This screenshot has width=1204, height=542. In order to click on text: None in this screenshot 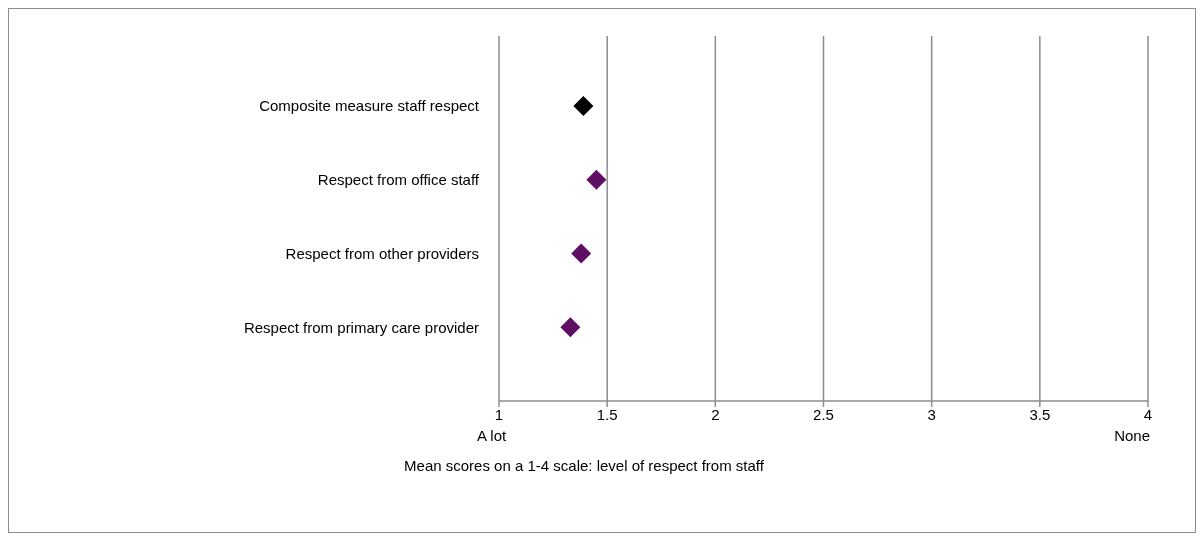, I will do `click(1132, 435)`.